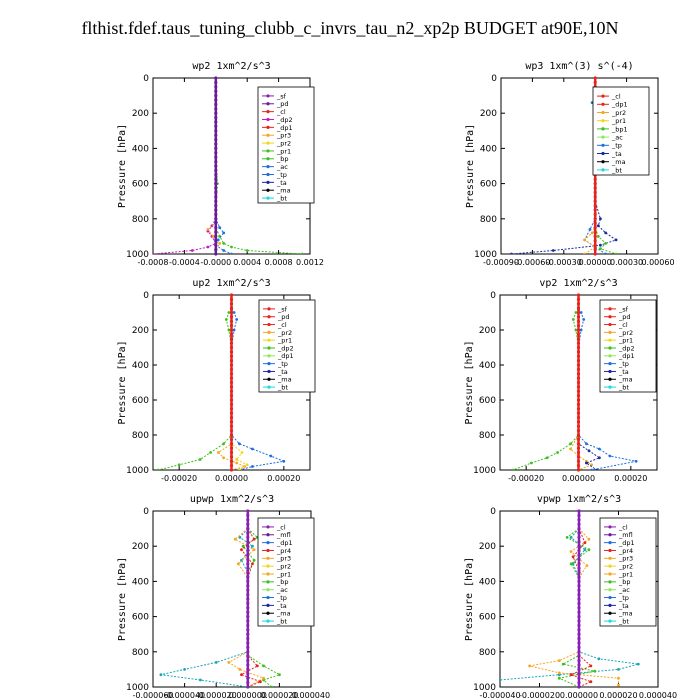 The image size is (700, 700). What do you see at coordinates (579, 499) in the screenshot?
I see `chart-title: vpwp 1xm^2/s^3` at bounding box center [579, 499].